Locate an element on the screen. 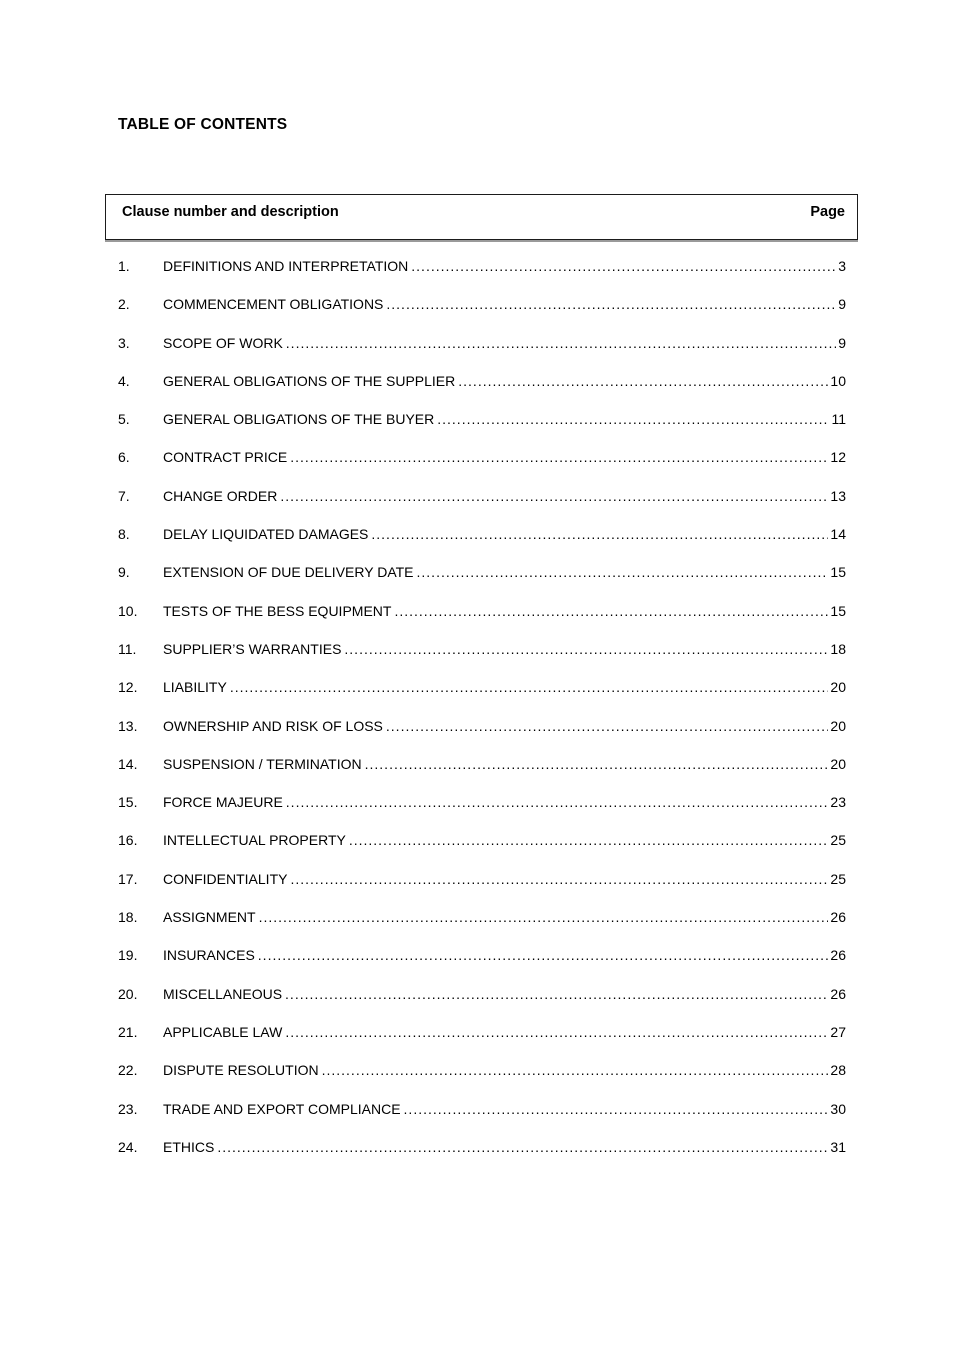 The image size is (965, 1365). toc-entry-number: 10. is located at coordinates (128, 610).